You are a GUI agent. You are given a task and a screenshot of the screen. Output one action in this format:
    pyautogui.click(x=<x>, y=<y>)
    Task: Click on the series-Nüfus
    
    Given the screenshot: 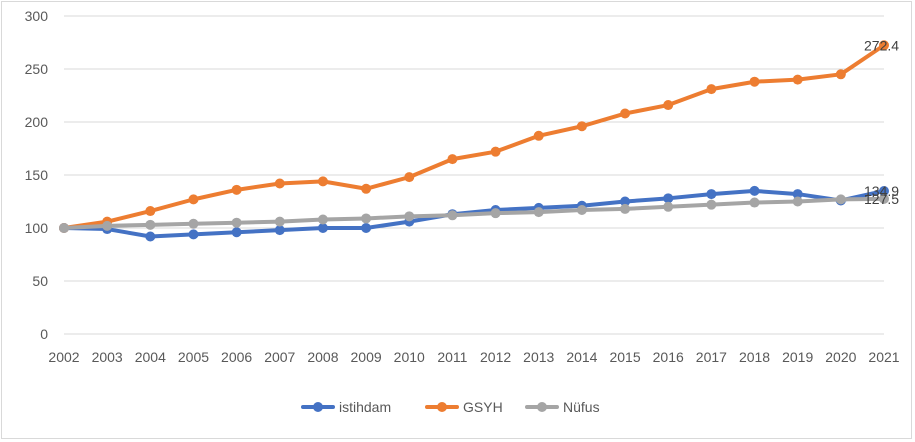 What is the action you would take?
    pyautogui.click(x=474, y=213)
    